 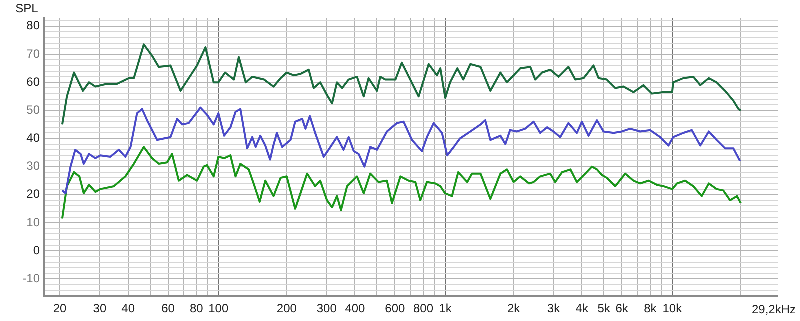 What do you see at coordinates (673, 309) in the screenshot?
I see `x-tick-label: 10k` at bounding box center [673, 309].